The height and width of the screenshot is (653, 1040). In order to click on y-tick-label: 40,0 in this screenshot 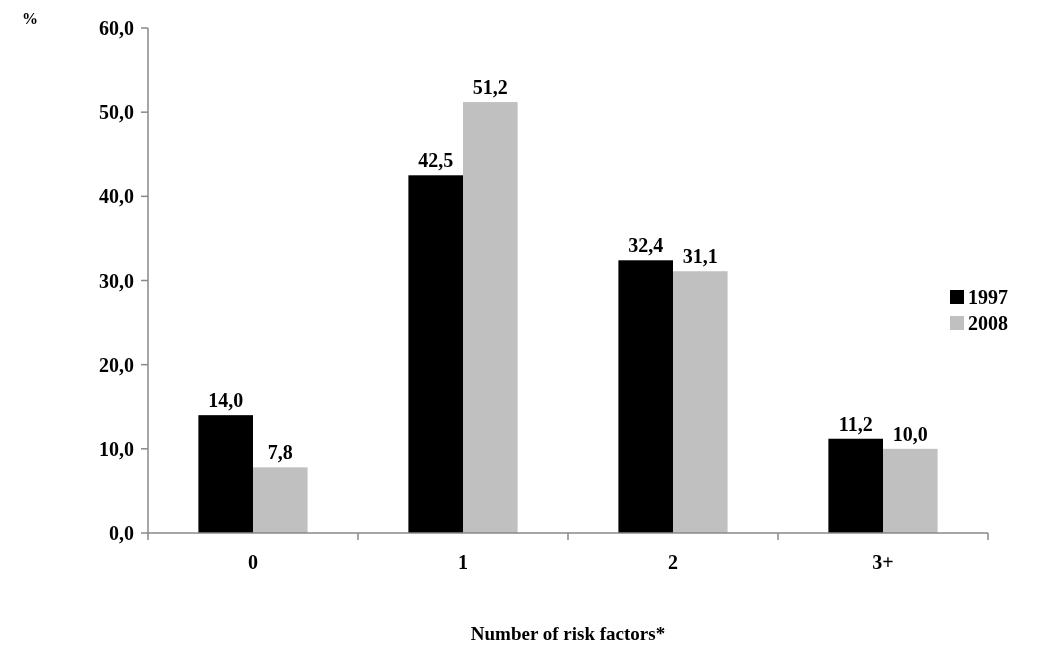, I will do `click(116, 196)`.